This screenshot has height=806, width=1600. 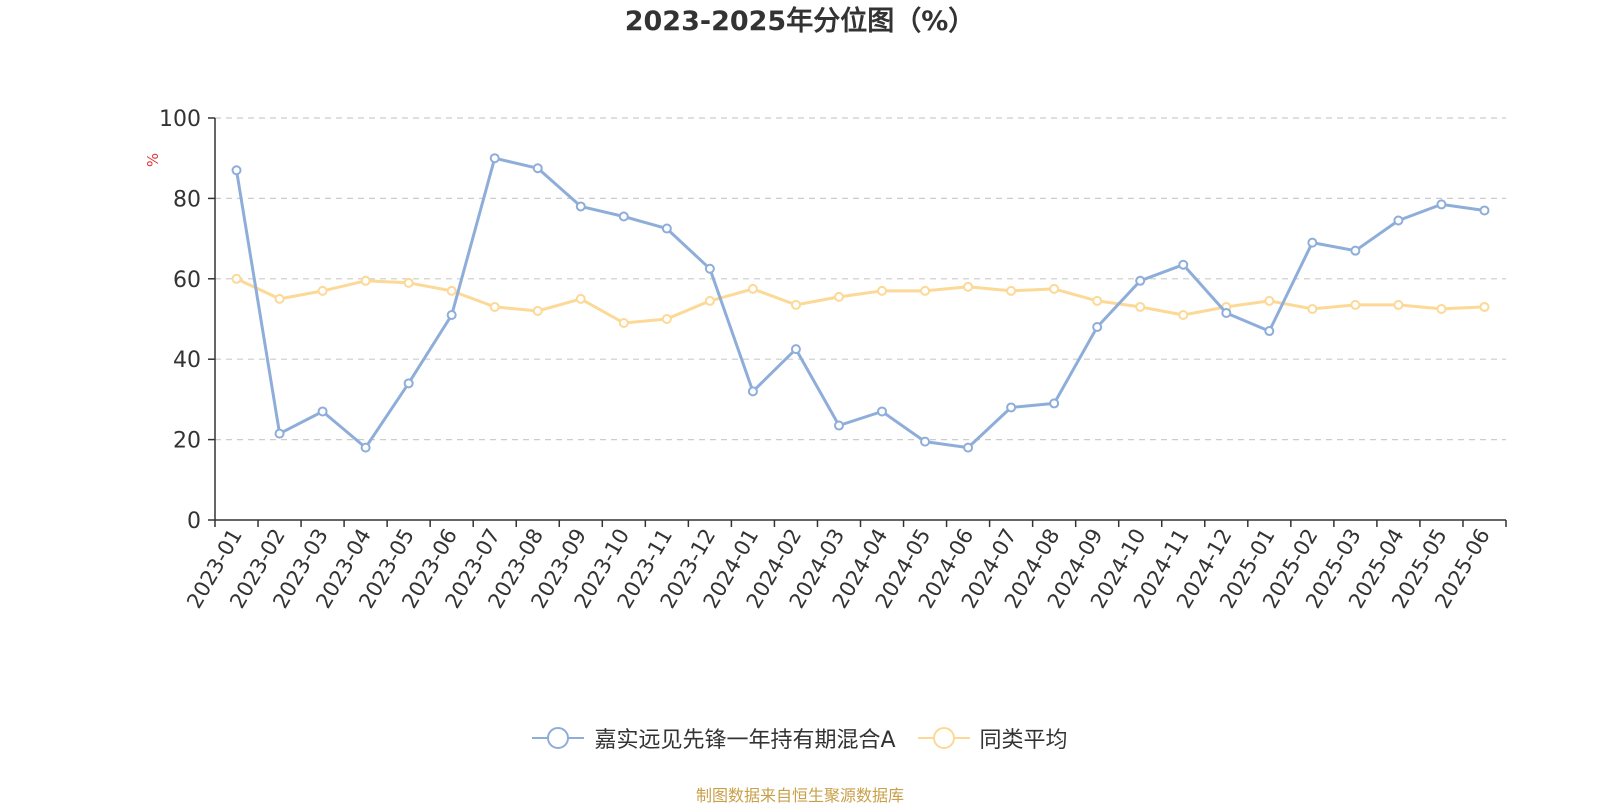 I want to click on legend: 嘉实远见先锋一年持有期混合A 同类平均, so click(x=800, y=738).